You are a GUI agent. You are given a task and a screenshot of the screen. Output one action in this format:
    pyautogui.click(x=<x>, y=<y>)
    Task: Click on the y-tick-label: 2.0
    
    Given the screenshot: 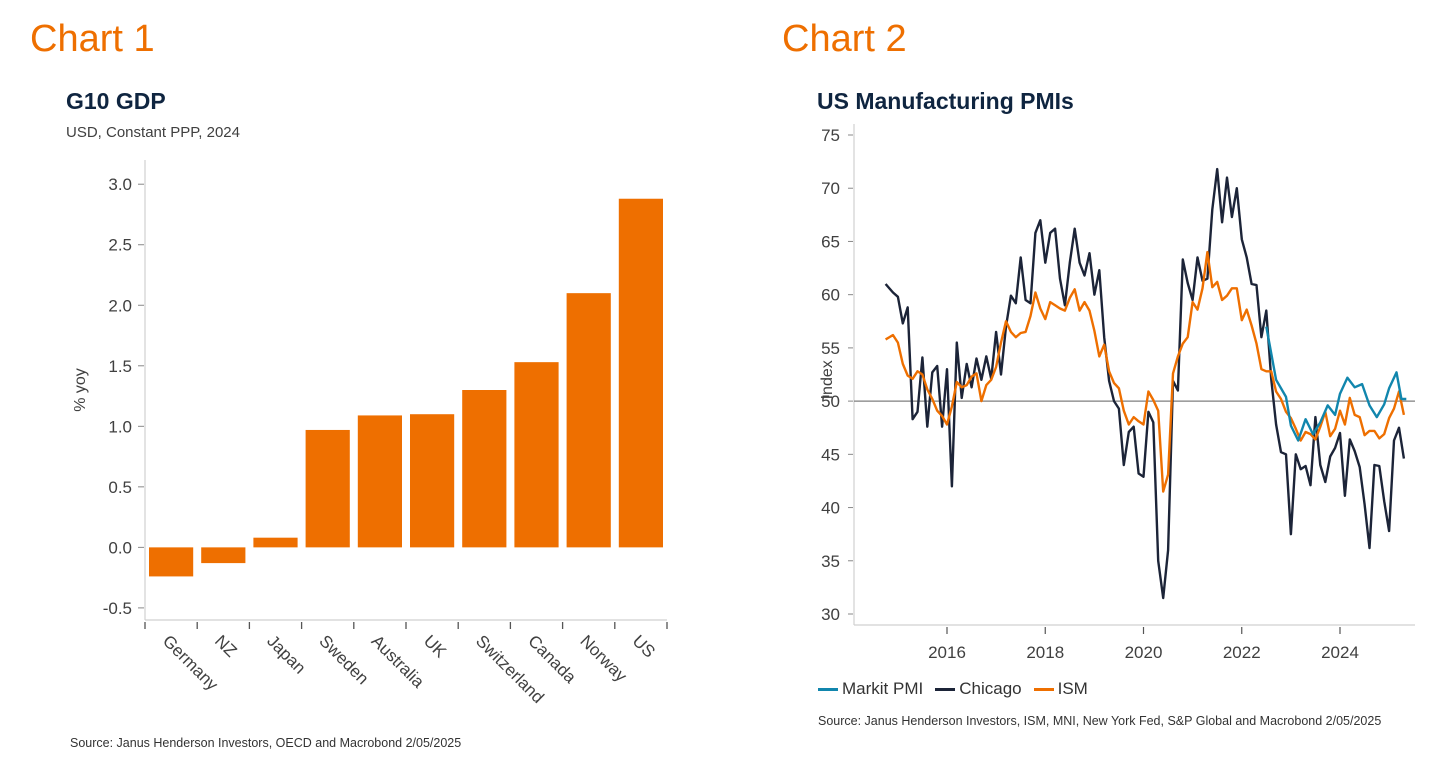 What is the action you would take?
    pyautogui.click(x=120, y=305)
    